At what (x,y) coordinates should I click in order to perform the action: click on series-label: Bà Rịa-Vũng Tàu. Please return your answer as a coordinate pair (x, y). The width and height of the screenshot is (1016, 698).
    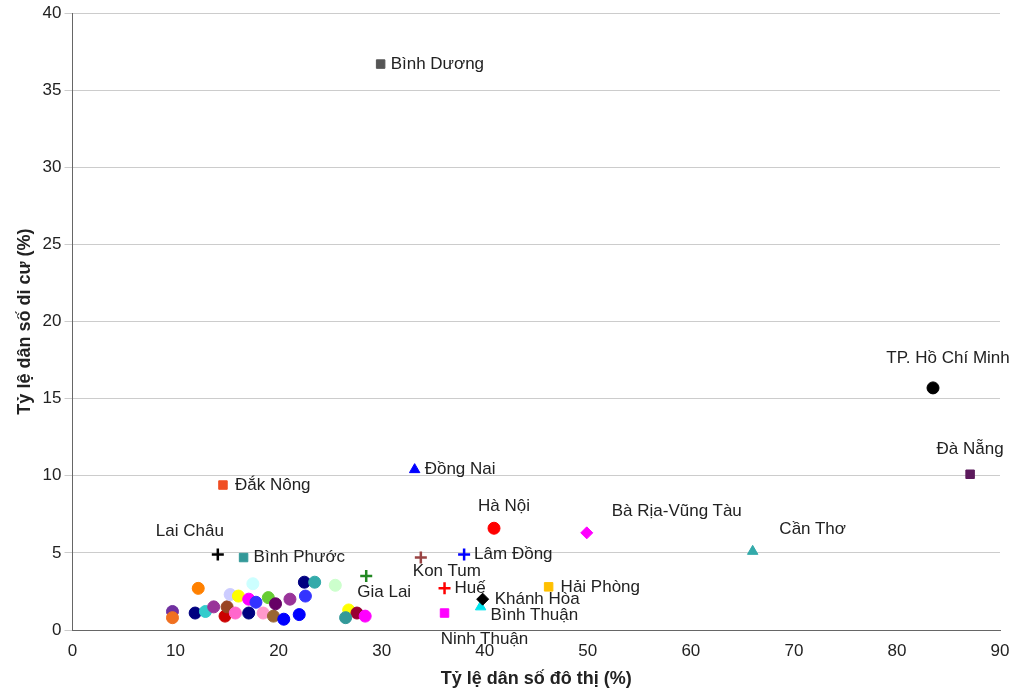
    Looking at the image, I should click on (676, 510).